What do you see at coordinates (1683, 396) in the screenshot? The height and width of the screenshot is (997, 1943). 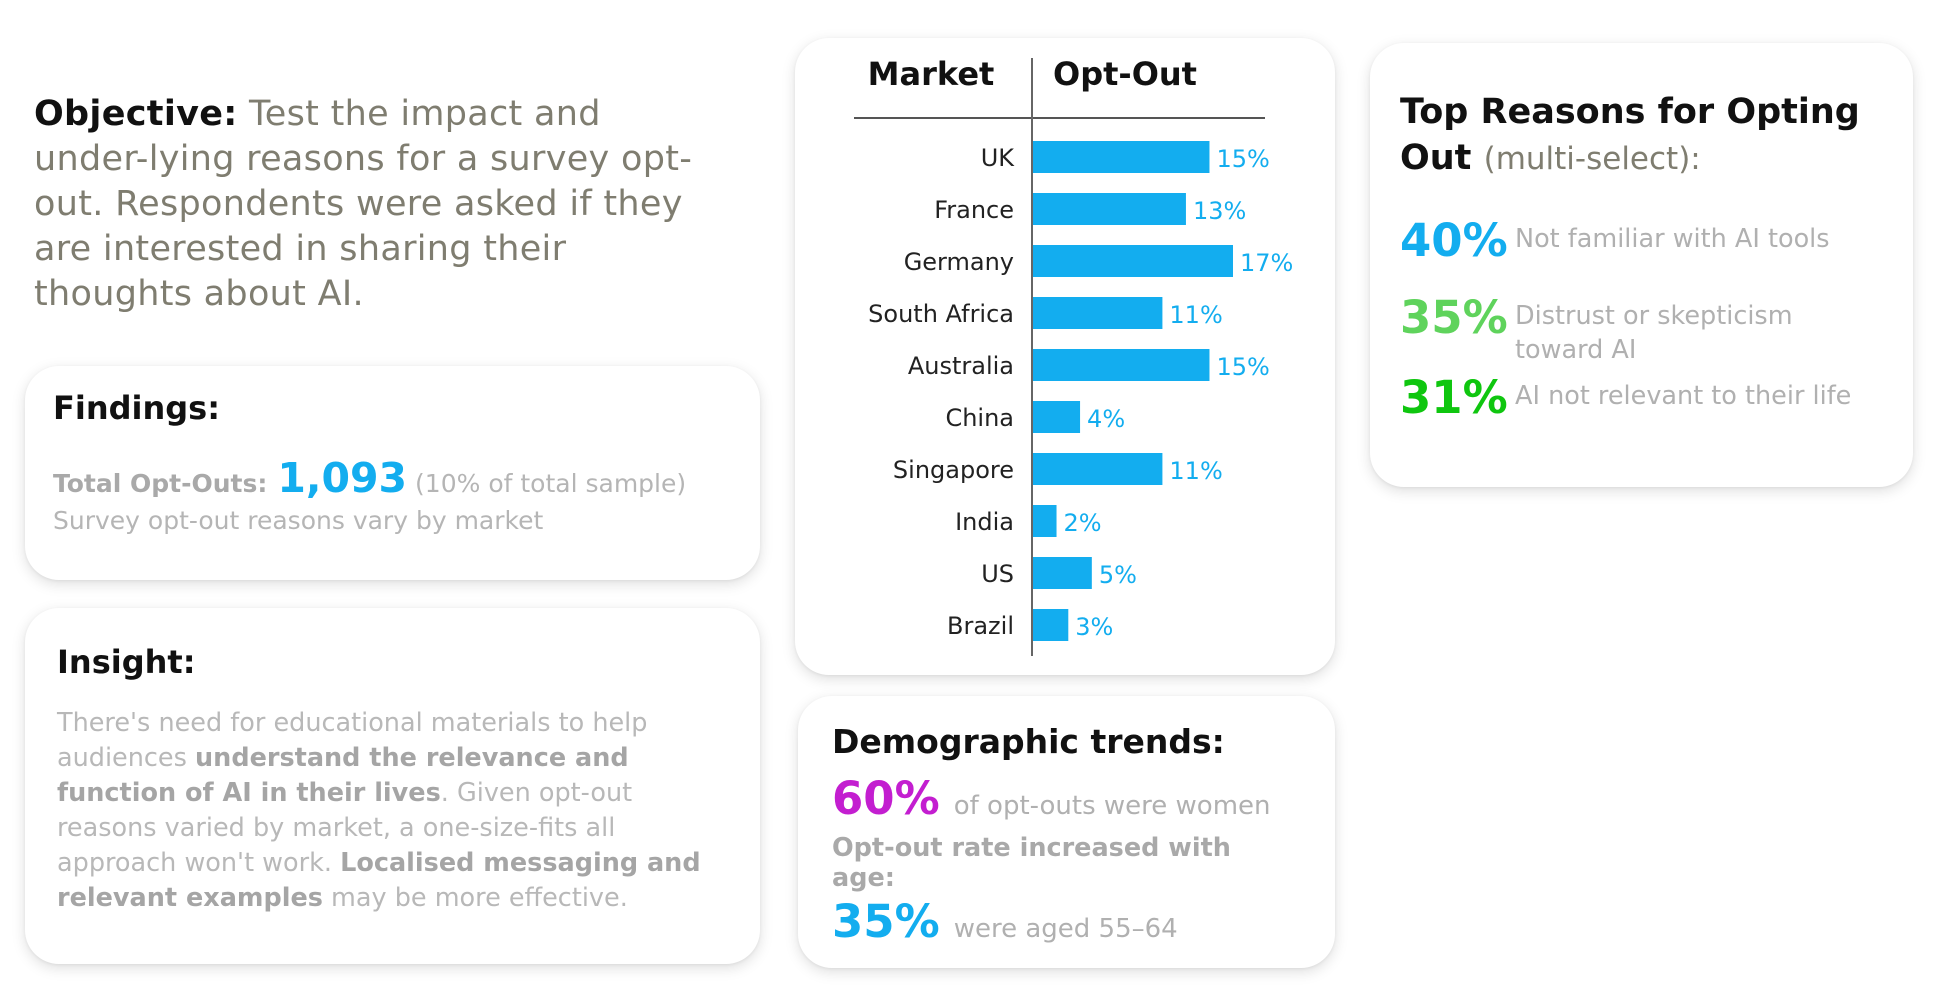 I see `reason-text: AI not relevant to their life` at bounding box center [1683, 396].